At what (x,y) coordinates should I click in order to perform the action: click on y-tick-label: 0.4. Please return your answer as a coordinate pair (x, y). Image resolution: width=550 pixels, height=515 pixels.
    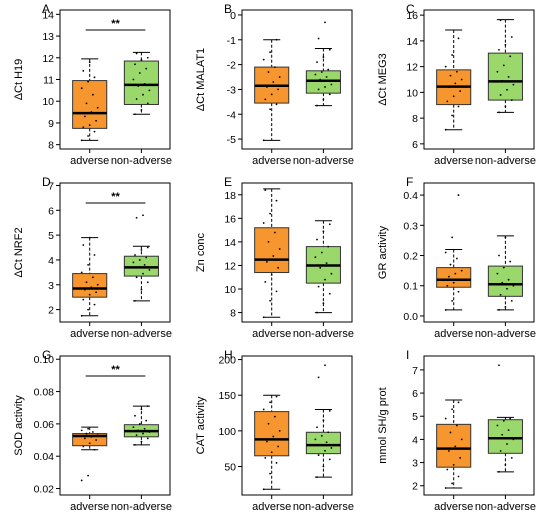
    Looking at the image, I should click on (410, 196).